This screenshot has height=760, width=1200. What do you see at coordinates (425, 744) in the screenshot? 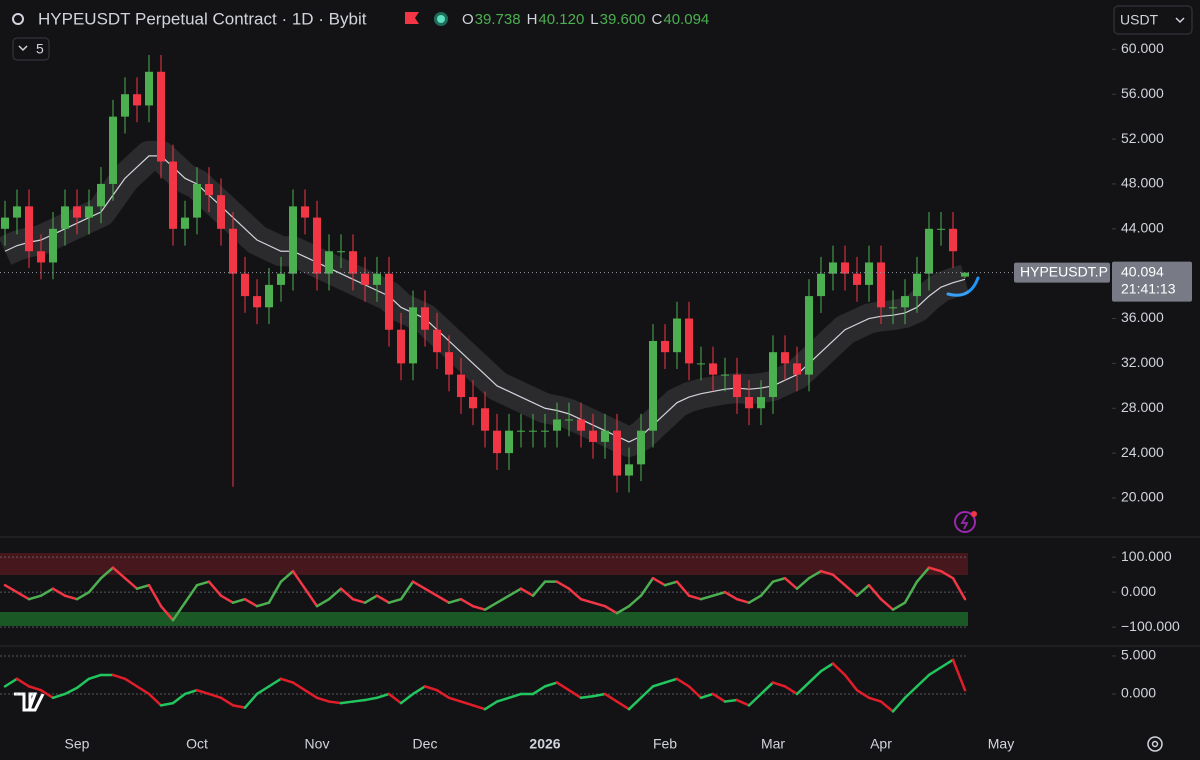
I see `x-tick-label: Dec` at bounding box center [425, 744].